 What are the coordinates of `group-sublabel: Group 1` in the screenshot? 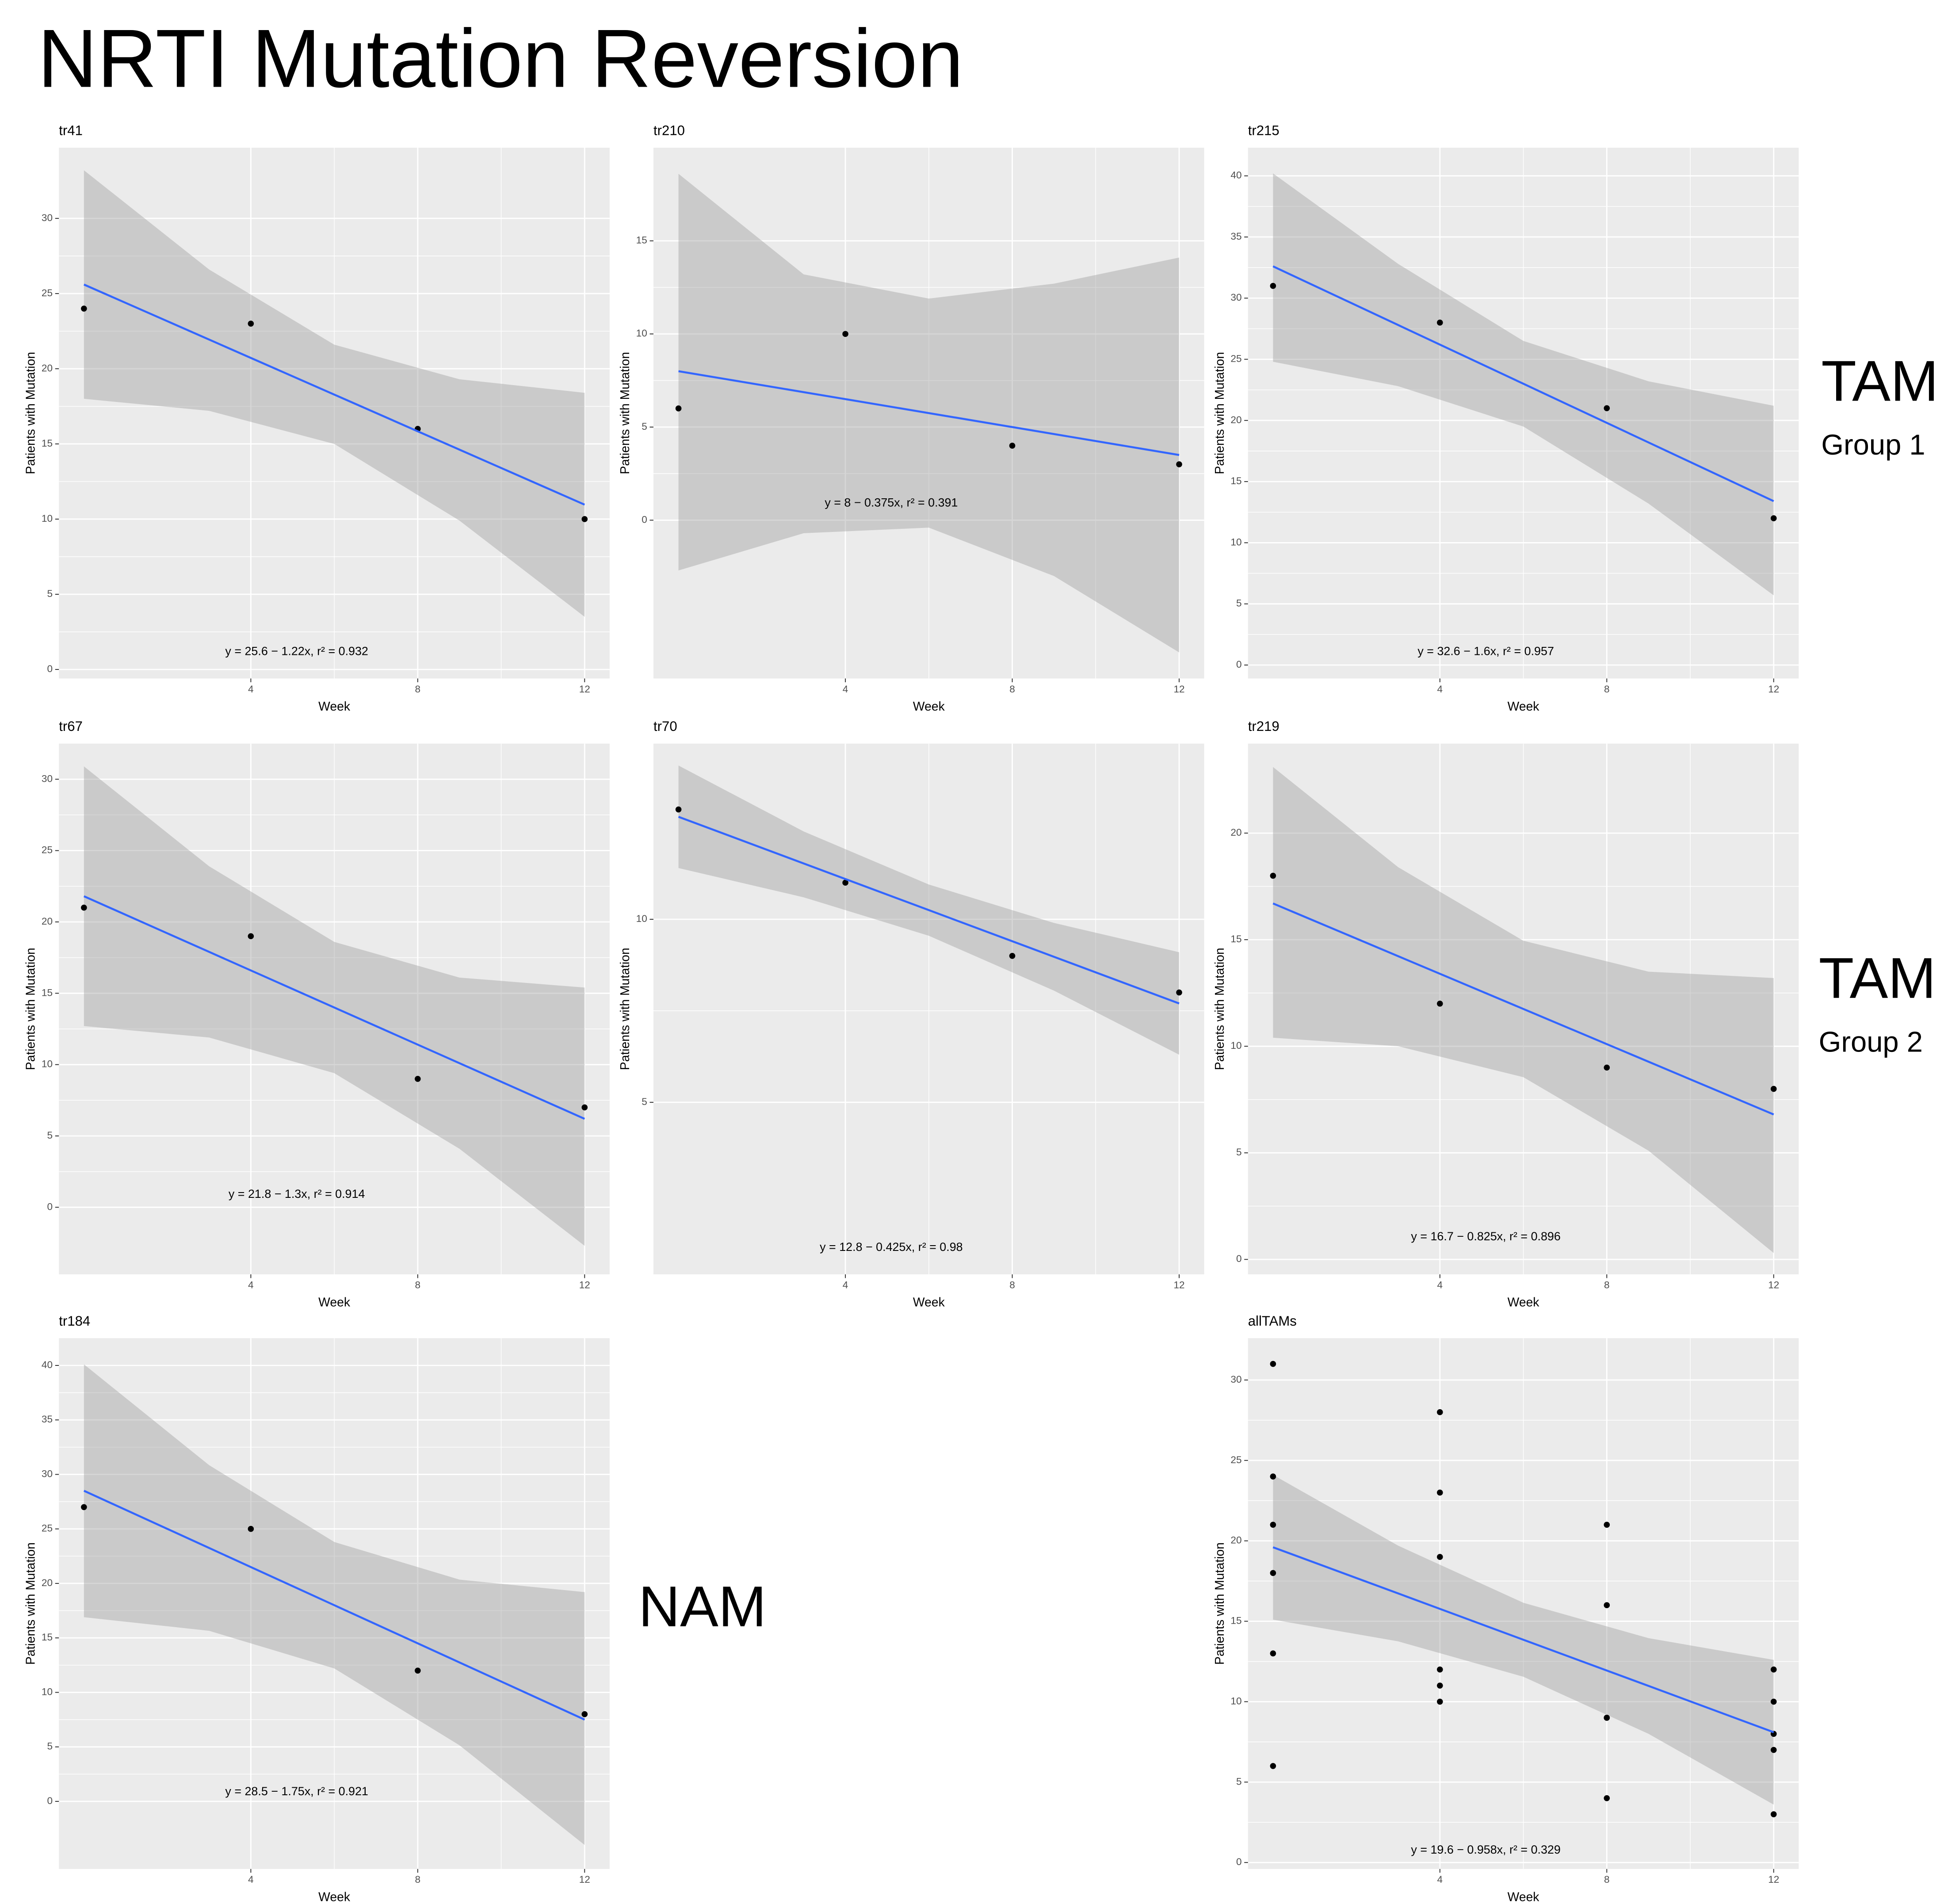 It's located at (1873, 444).